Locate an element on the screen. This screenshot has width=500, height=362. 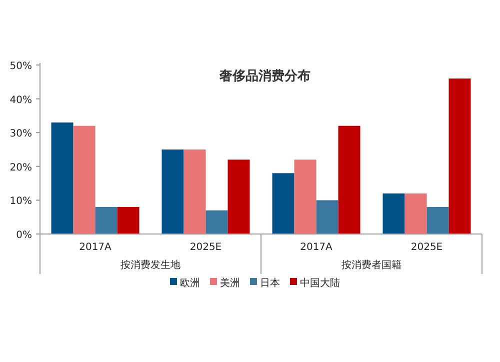
chart-title: 奢侈品消费分布 is located at coordinates (264, 76).